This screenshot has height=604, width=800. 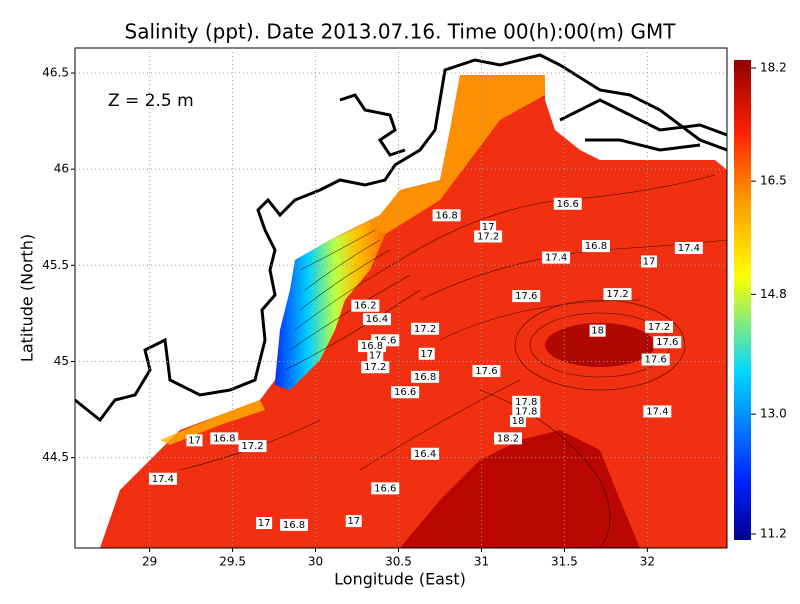 I want to click on x-axis-label: Longitude (East), so click(x=400, y=579).